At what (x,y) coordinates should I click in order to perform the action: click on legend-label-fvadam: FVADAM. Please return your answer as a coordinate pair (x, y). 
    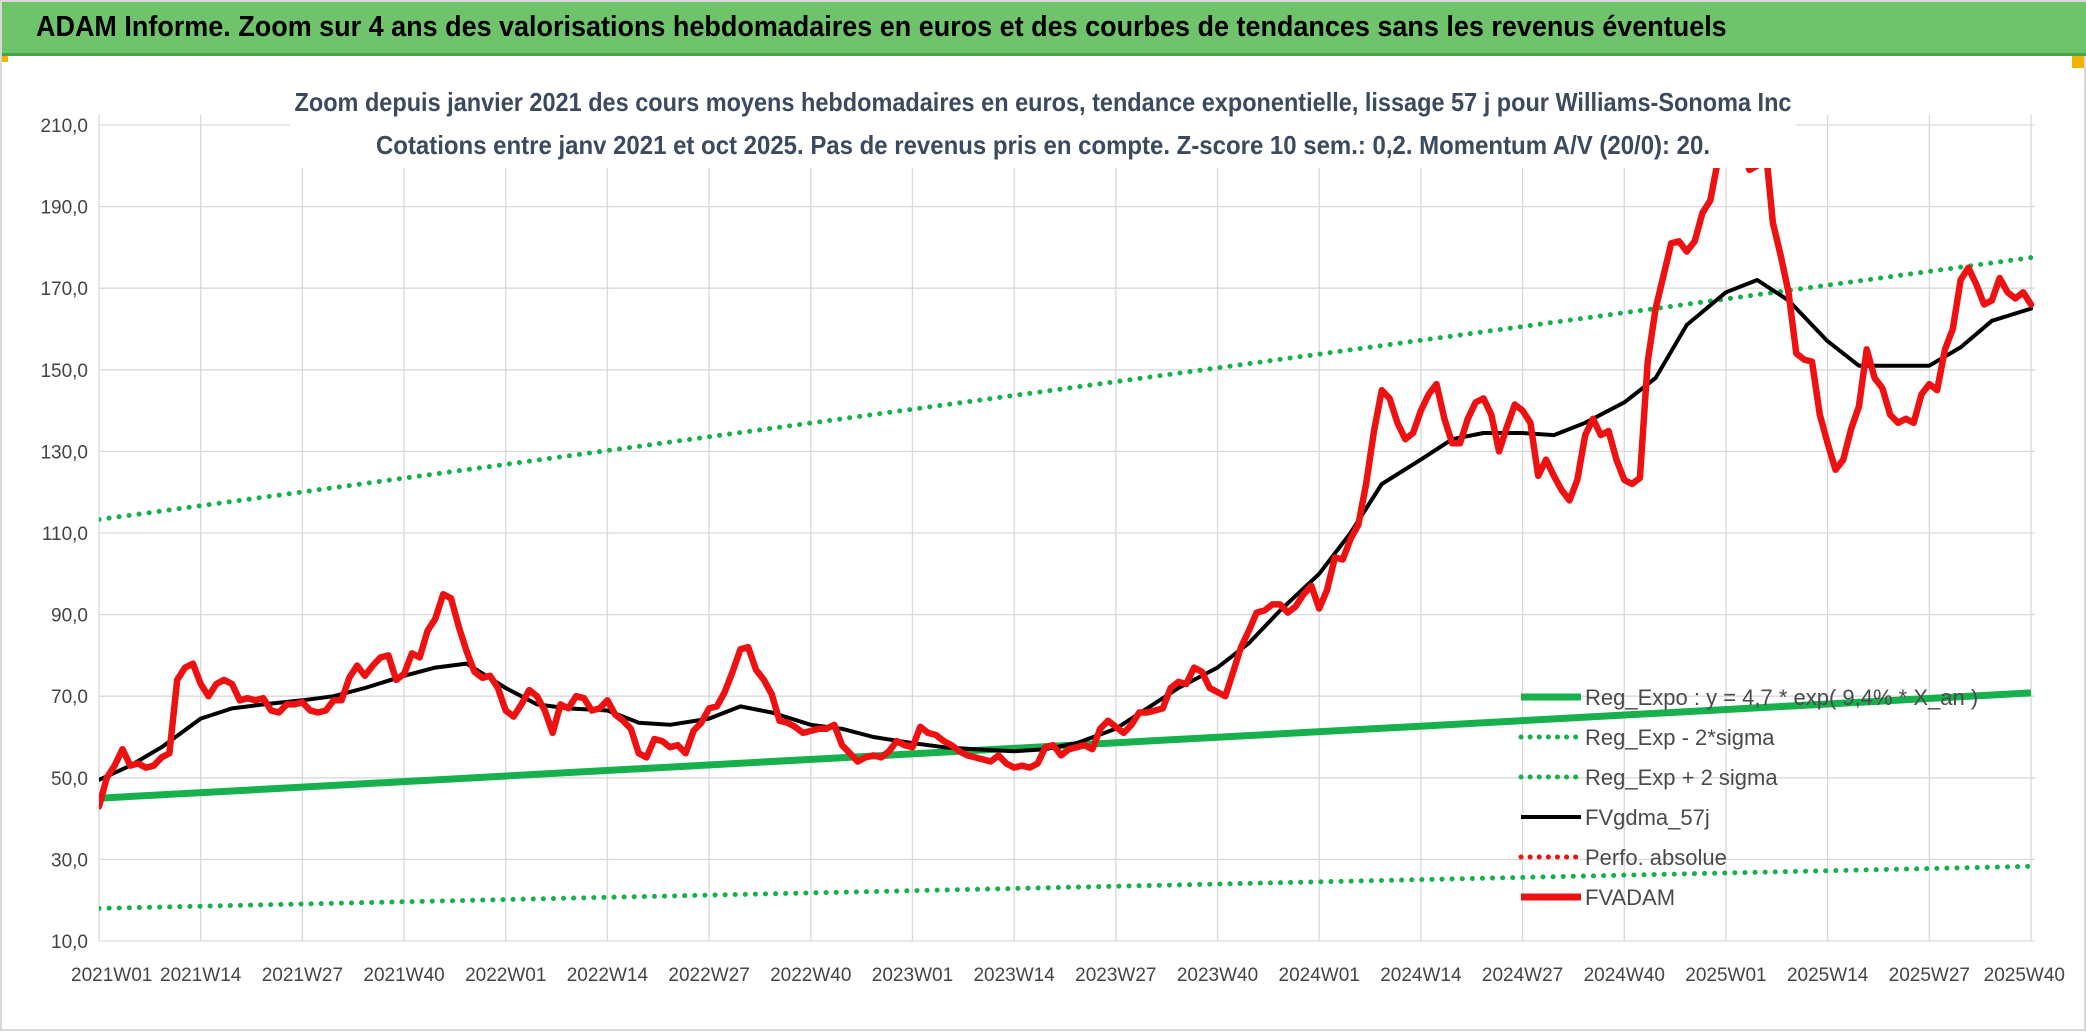
    Looking at the image, I should click on (1630, 897).